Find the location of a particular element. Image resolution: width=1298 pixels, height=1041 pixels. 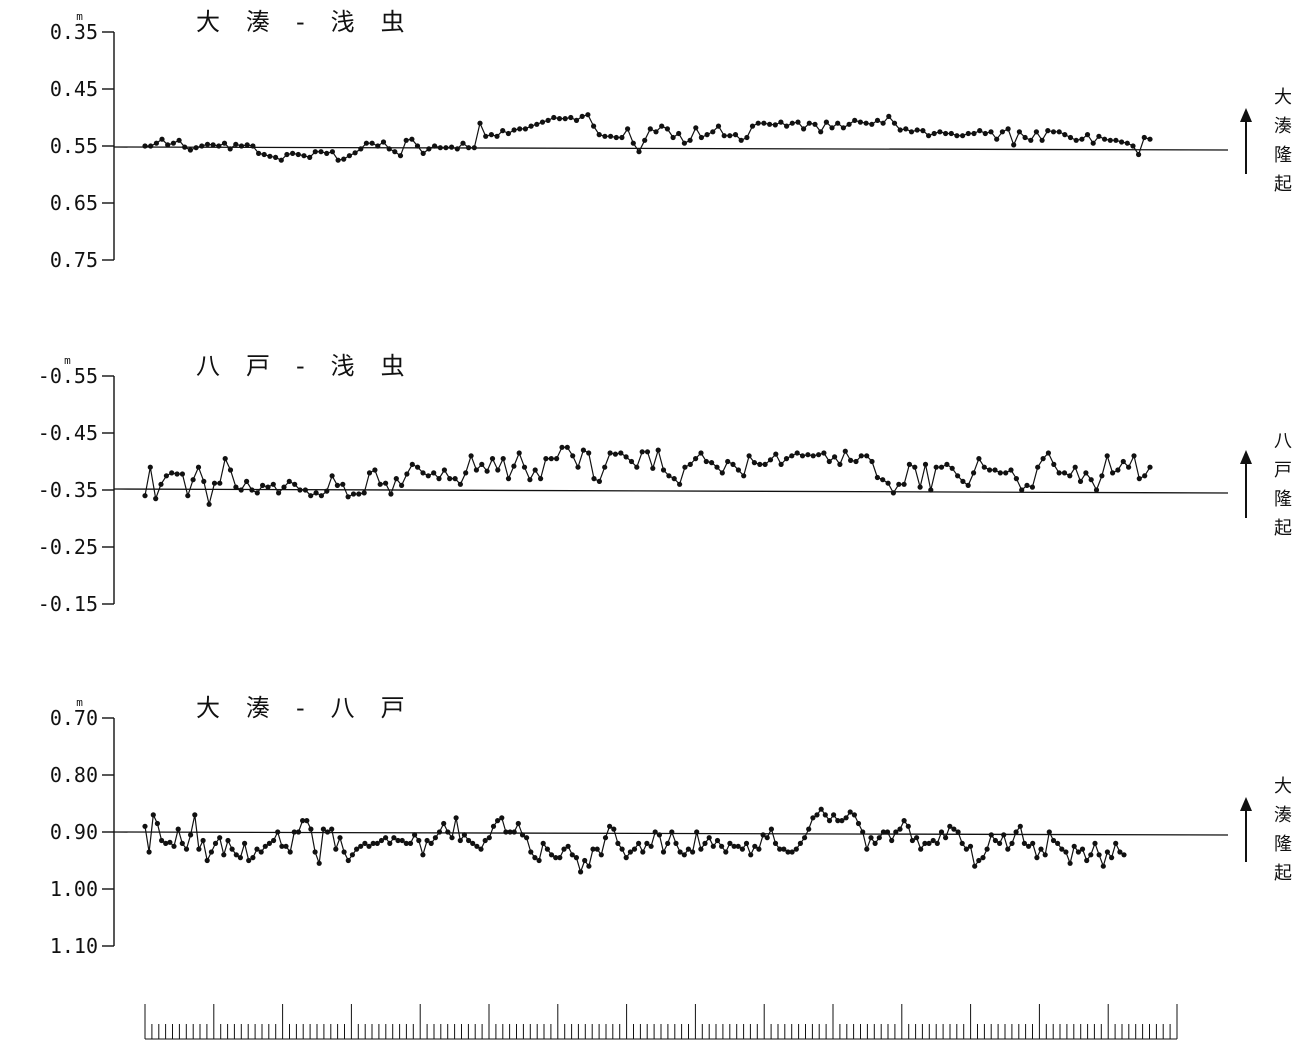

y-tick-label: 1.00 is located at coordinates (74, 889).